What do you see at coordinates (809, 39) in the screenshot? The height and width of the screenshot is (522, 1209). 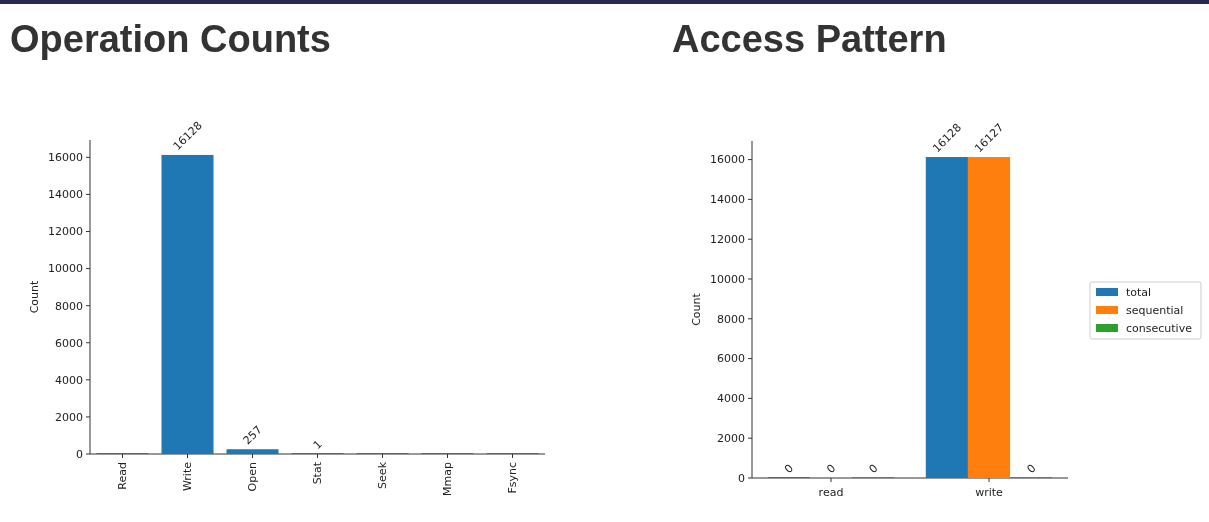 I see `chart-title: Access Pattern` at bounding box center [809, 39].